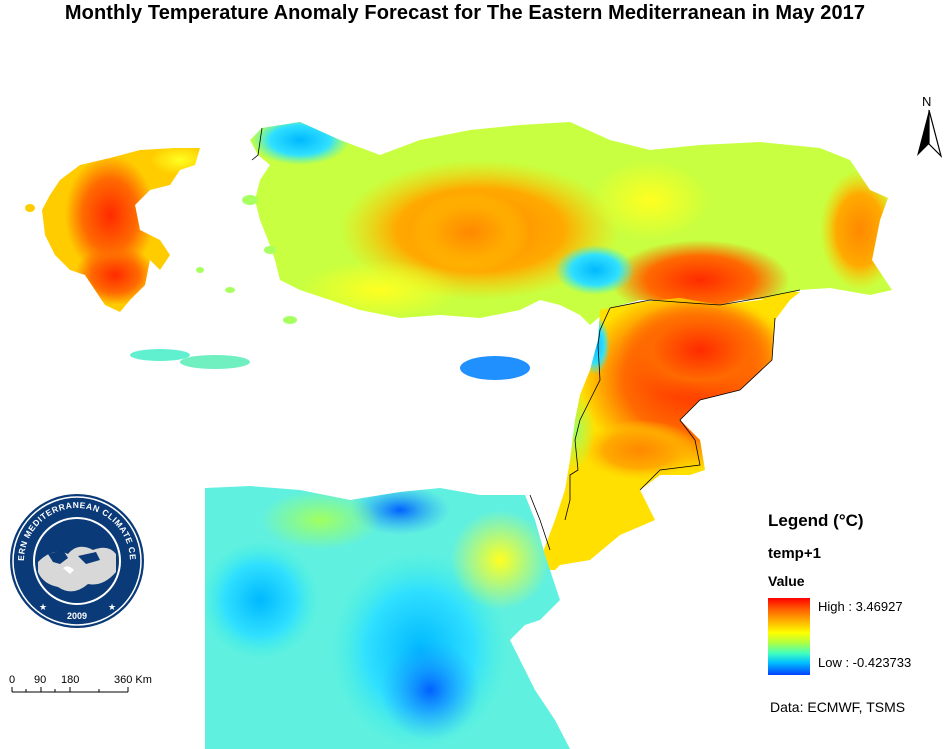 The width and height of the screenshot is (950, 749). I want to click on legend-title: Legend (°C), so click(816, 520).